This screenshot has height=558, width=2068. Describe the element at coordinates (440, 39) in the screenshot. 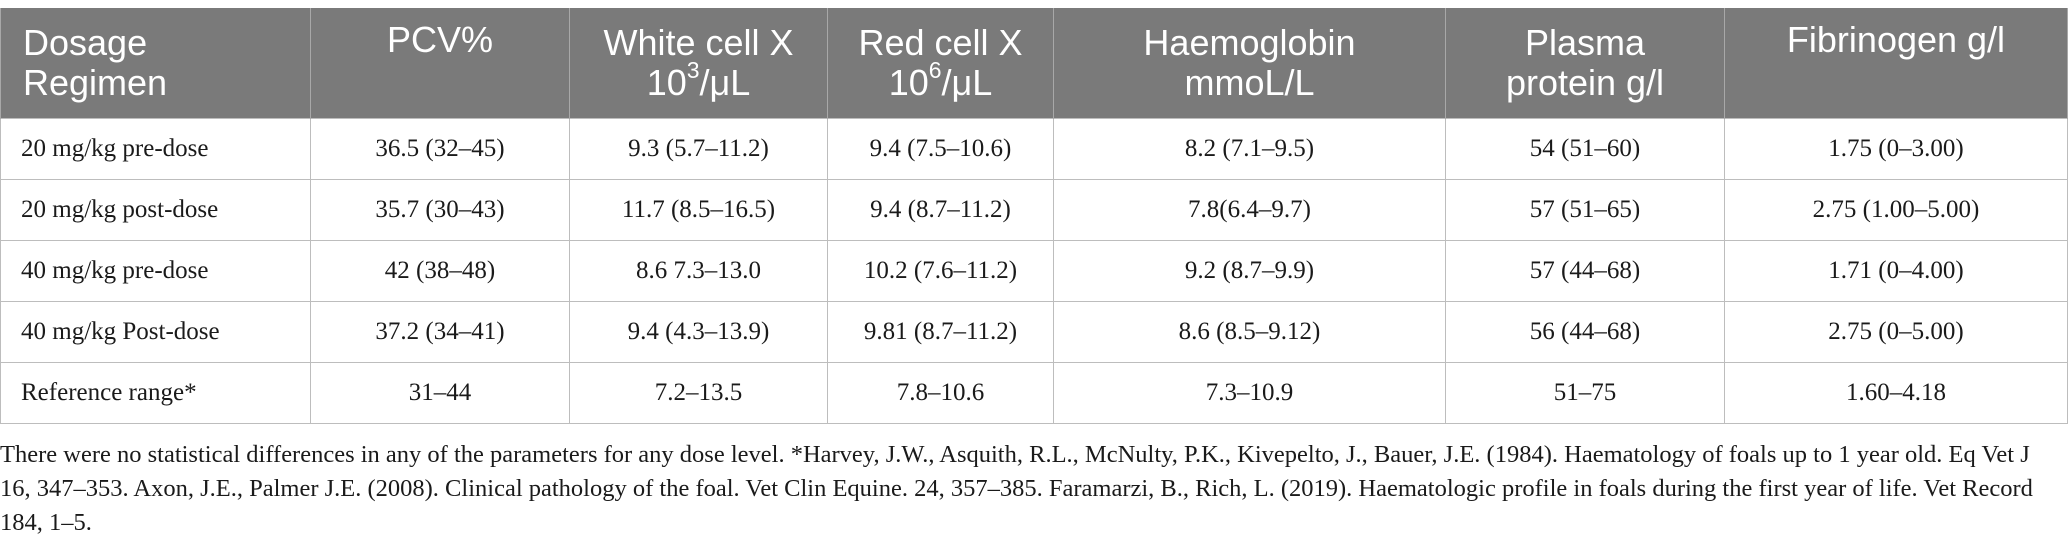

I see `header-text: PCV%` at that location.